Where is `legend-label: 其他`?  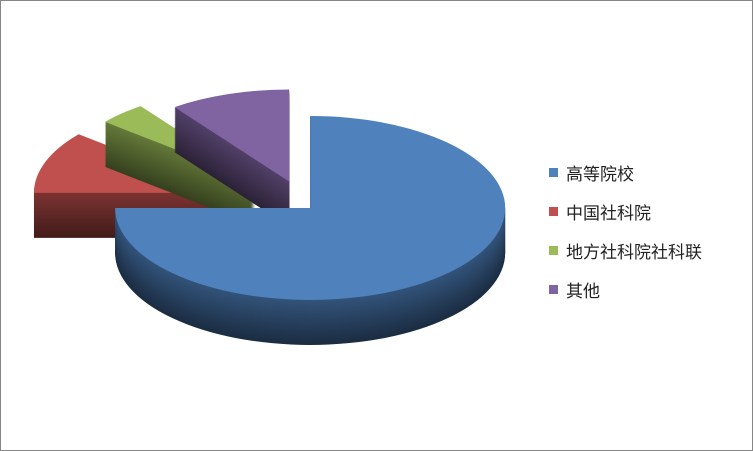 legend-label: 其他 is located at coordinates (583, 292).